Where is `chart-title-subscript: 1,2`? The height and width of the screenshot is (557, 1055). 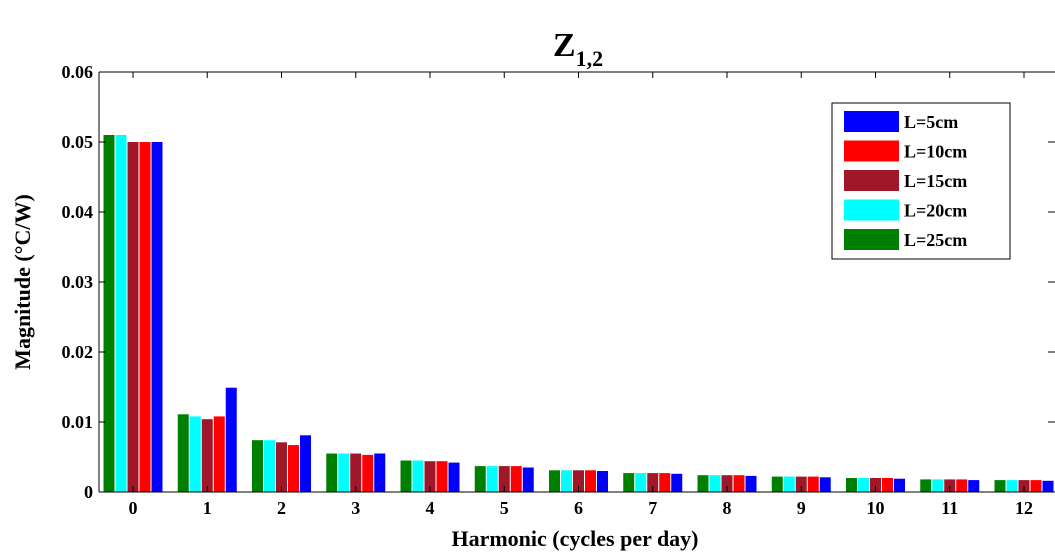 chart-title-subscript: 1,2 is located at coordinates (590, 58).